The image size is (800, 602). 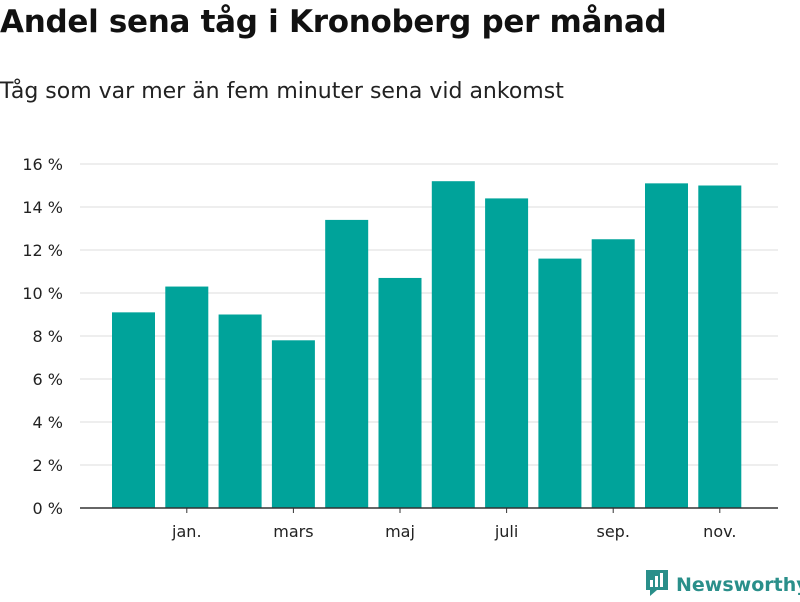 What do you see at coordinates (42, 250) in the screenshot?
I see `y-tick-label: 12 %` at bounding box center [42, 250].